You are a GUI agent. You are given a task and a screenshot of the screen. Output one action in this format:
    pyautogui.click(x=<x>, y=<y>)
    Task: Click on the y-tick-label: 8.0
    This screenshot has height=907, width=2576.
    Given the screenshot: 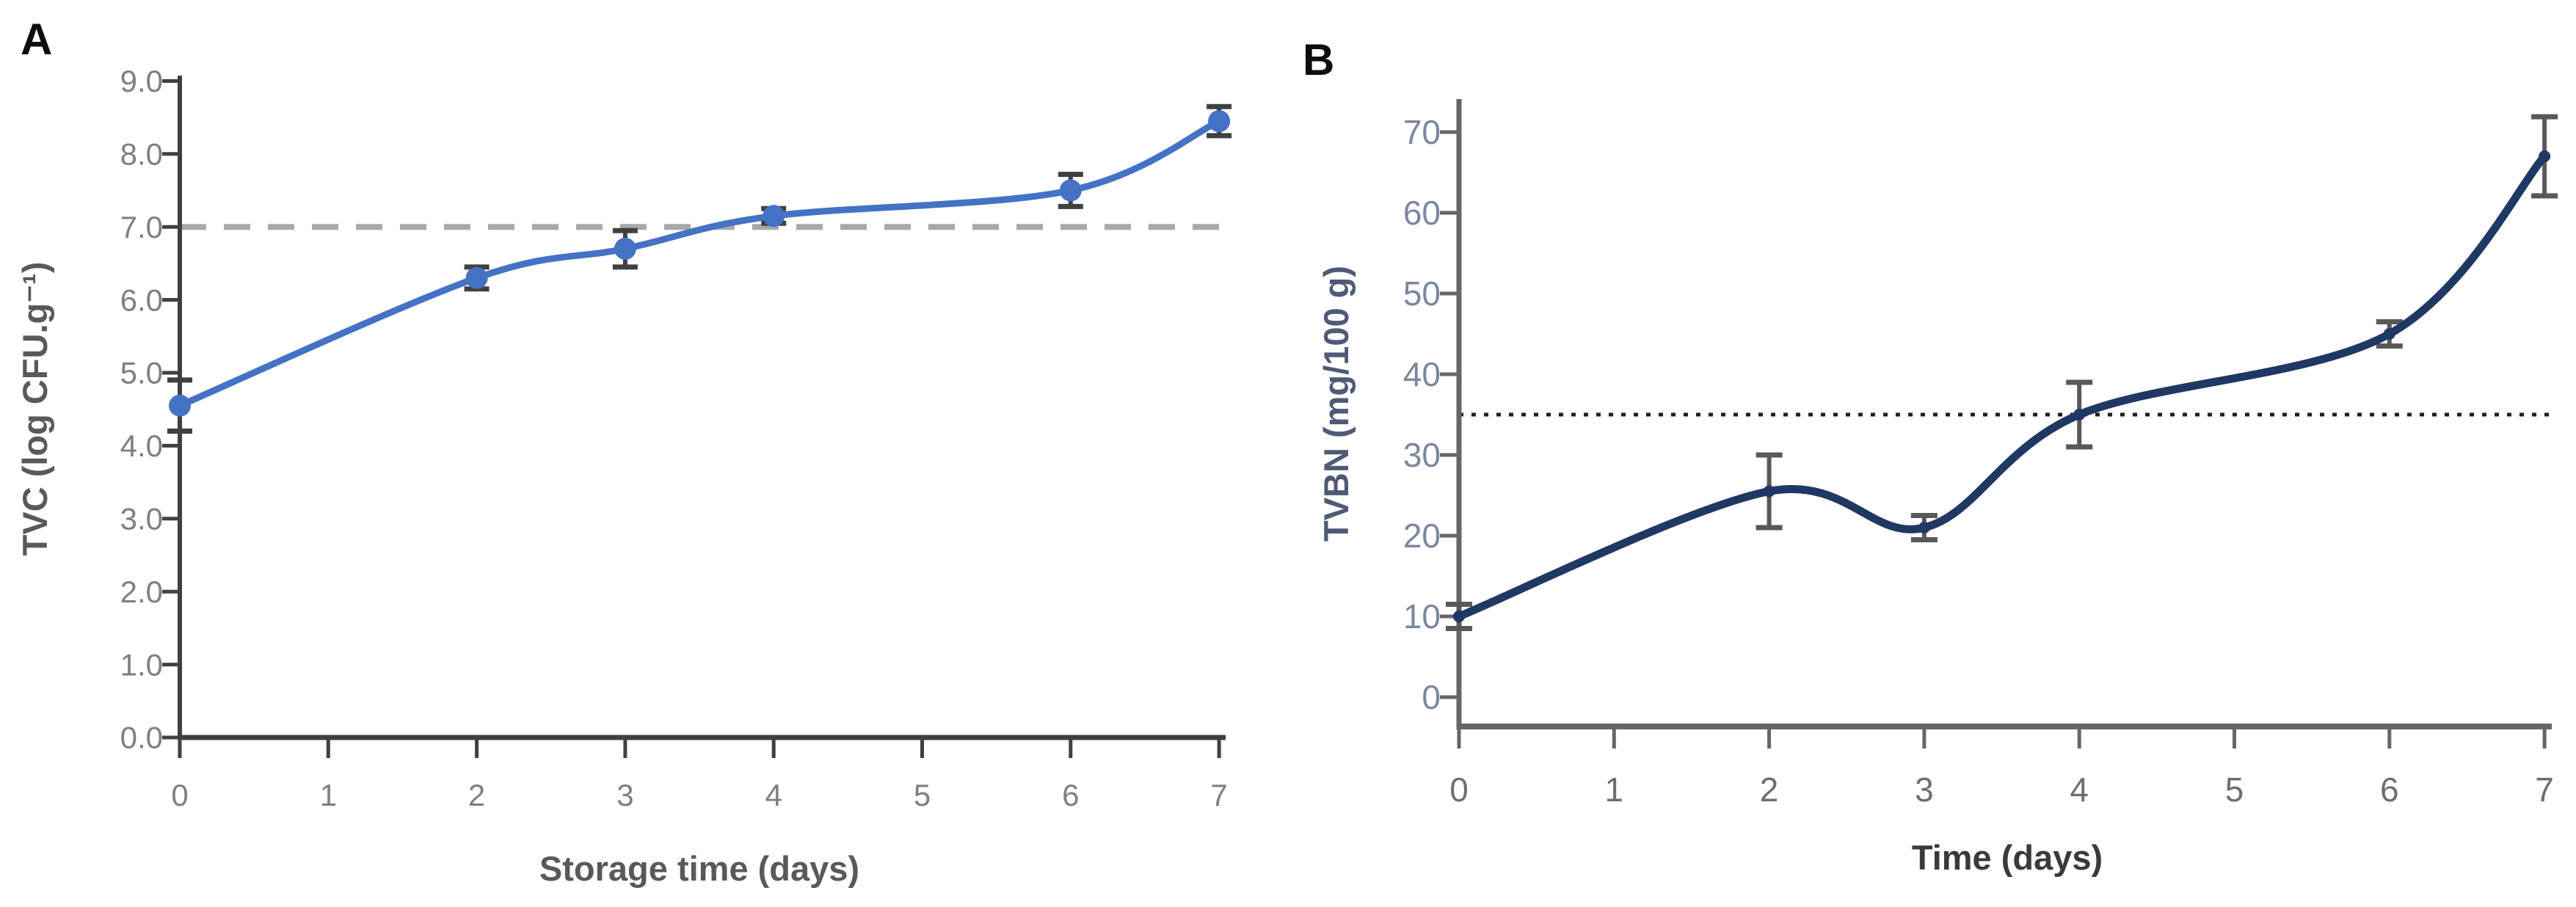 What is the action you would take?
    pyautogui.click(x=141, y=154)
    